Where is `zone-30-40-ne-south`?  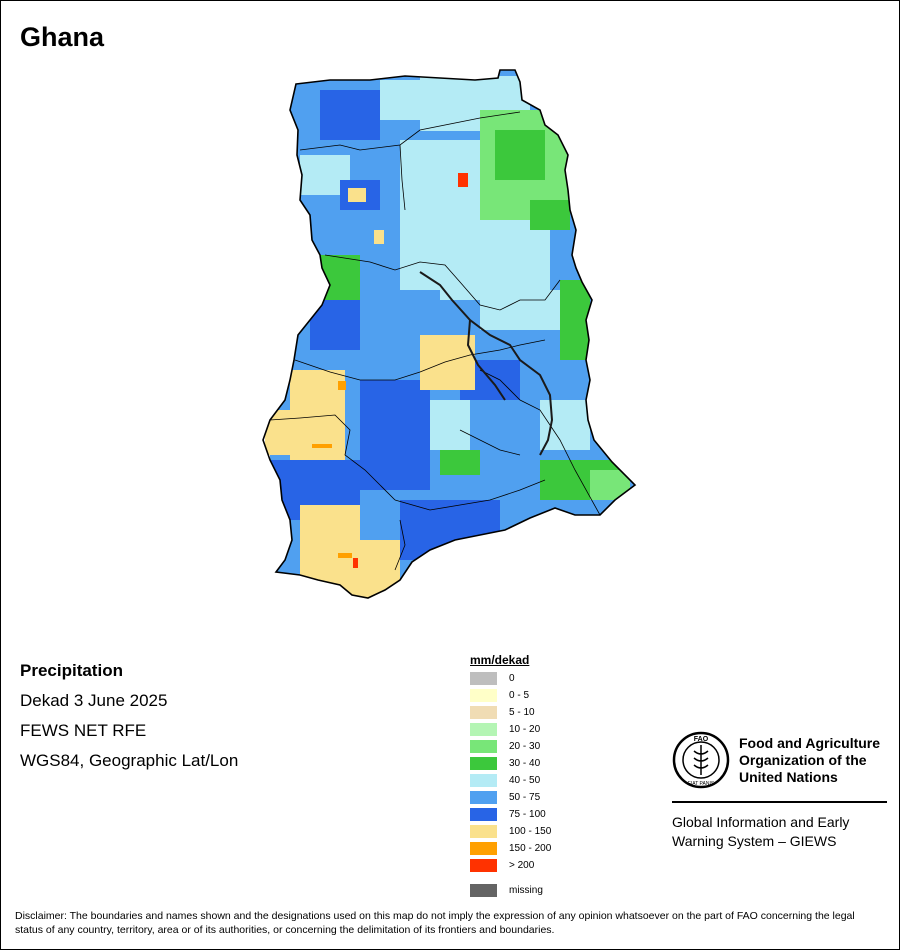
zone-30-40-ne-south is located at coordinates (550, 215).